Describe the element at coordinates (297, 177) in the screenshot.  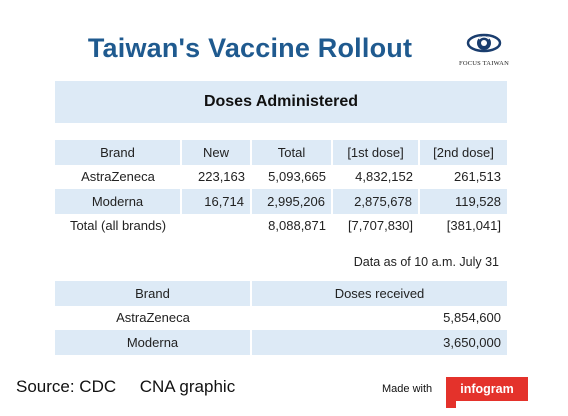
I see `table-cell: 5,093,665` at that location.